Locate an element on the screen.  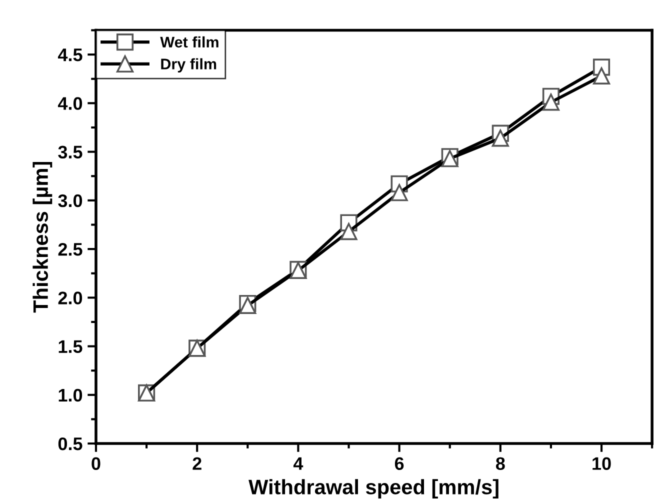
x-tick-label: 0 is located at coordinates (96, 463).